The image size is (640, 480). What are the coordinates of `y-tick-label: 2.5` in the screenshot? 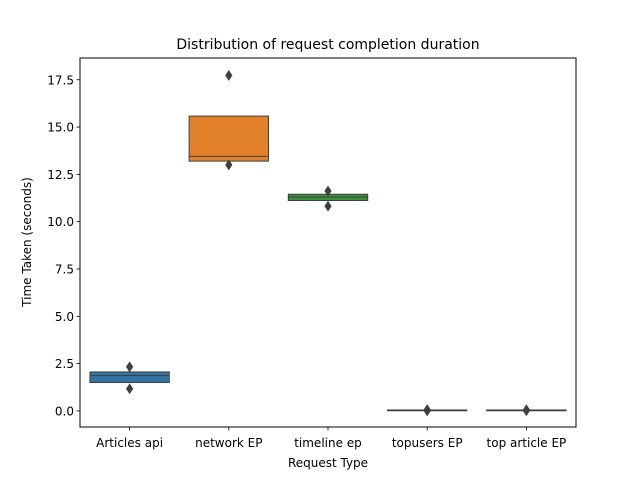 It's located at (64, 364).